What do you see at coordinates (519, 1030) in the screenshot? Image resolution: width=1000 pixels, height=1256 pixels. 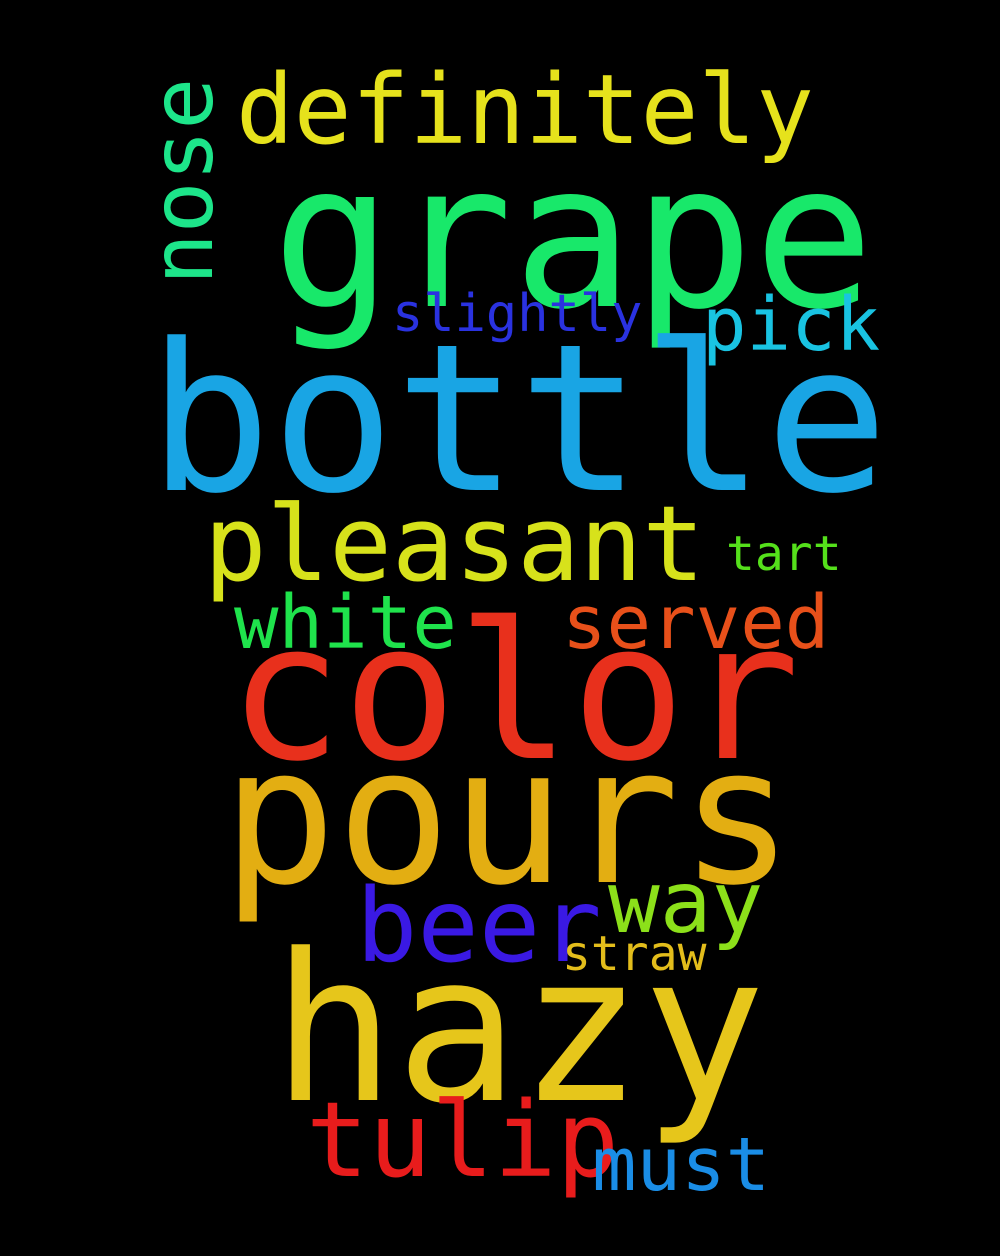 I see `word-hazy: hazy` at bounding box center [519, 1030].